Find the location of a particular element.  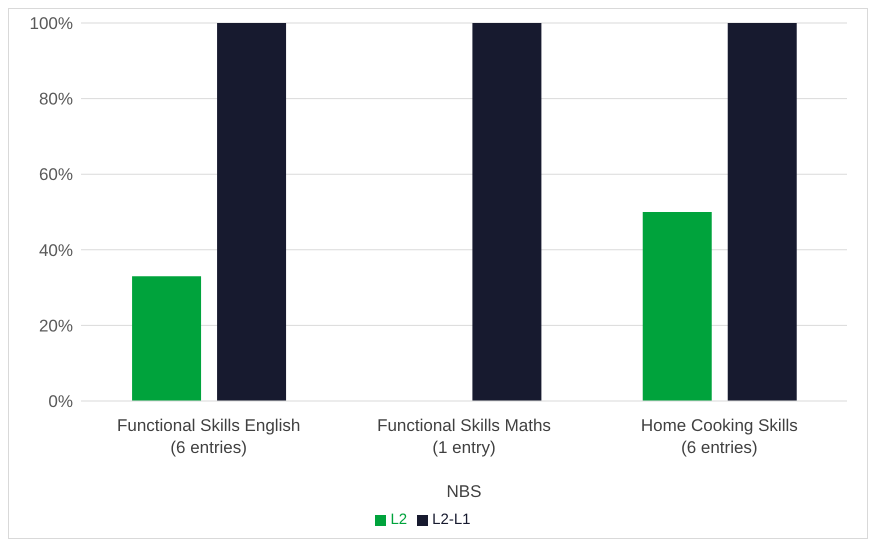

x-axis-title: NBS is located at coordinates (464, 491).